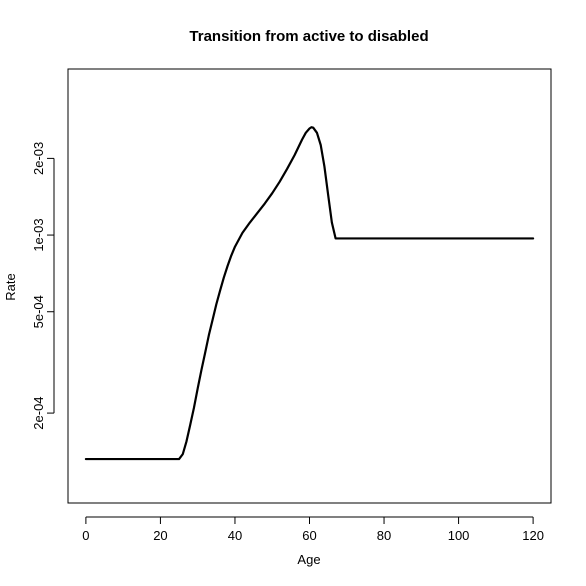 The width and height of the screenshot is (586, 586). Describe the element at coordinates (459, 535) in the screenshot. I see `x-tick-label: 100` at that location.